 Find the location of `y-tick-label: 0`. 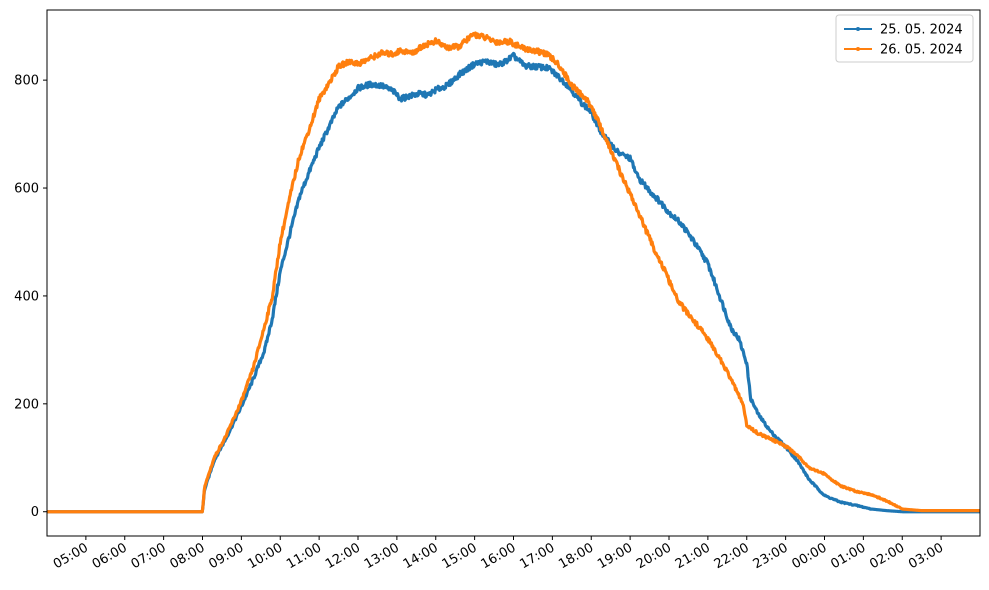

y-tick-label: 0 is located at coordinates (35, 512).